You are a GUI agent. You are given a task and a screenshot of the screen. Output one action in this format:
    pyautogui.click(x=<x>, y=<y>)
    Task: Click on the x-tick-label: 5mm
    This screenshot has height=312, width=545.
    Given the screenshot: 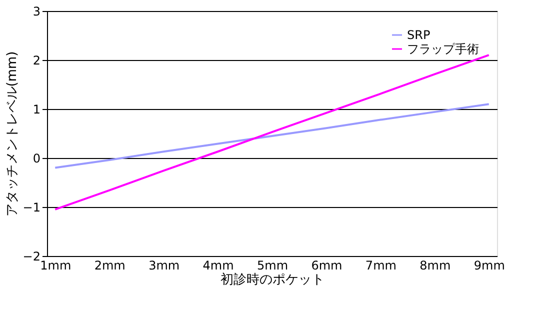 What is the action you would take?
    pyautogui.click(x=272, y=265)
    